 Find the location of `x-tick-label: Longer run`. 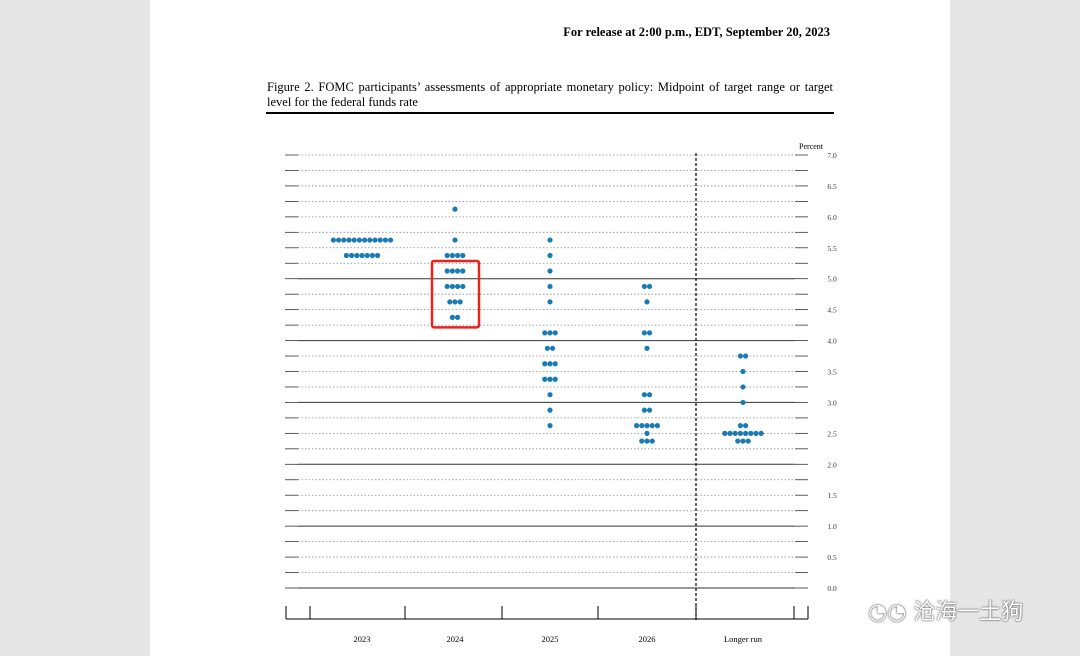

x-tick-label: Longer run is located at coordinates (743, 639).